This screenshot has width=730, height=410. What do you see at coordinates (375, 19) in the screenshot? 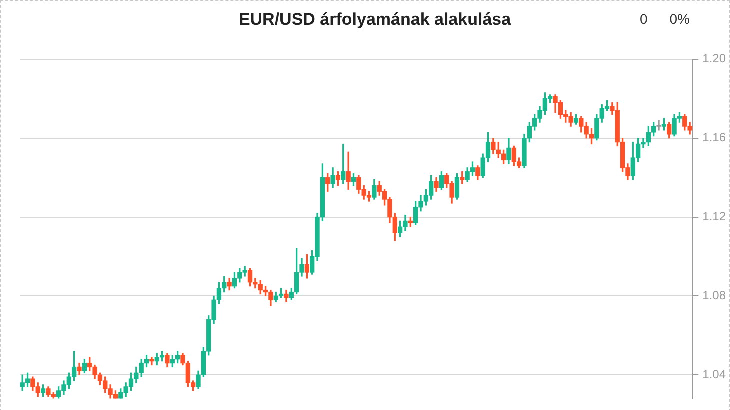
I see `chart-title: EUR/USD árfolyamának alakulása` at bounding box center [375, 19].